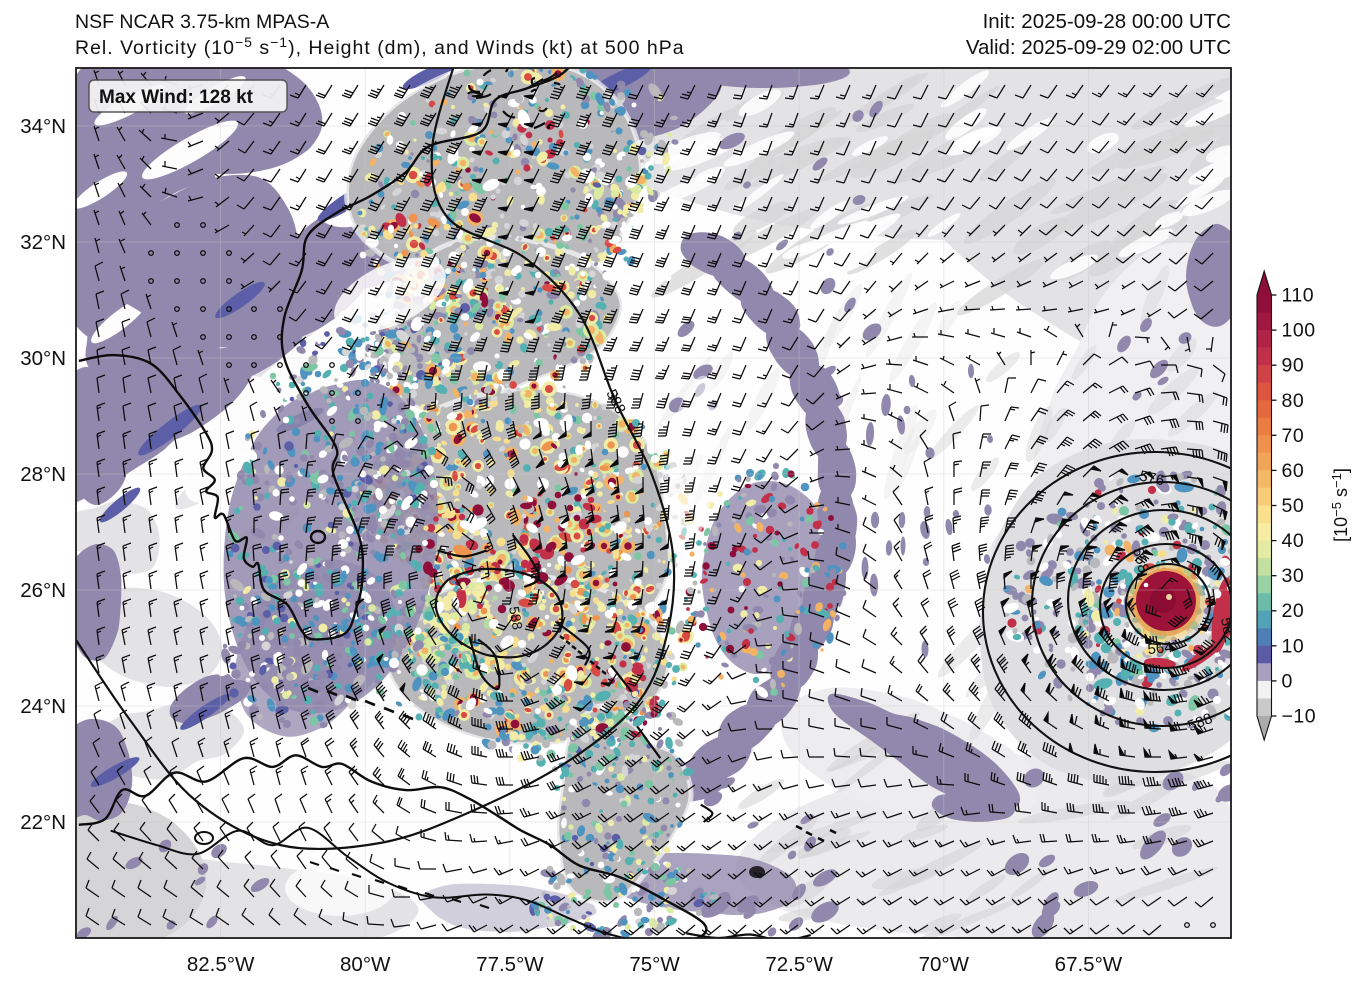 The height and width of the screenshot is (987, 1369). What do you see at coordinates (1298, 296) in the screenshot?
I see `svg-text: 110` at bounding box center [1298, 296].